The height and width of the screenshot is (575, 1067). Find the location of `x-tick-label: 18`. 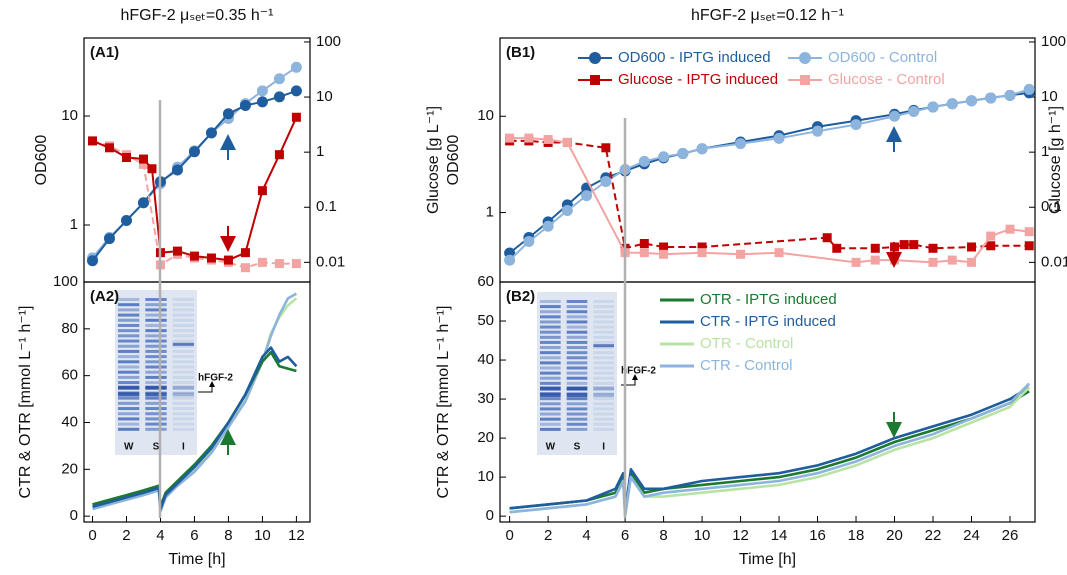

x-tick-label: 18 is located at coordinates (856, 535).